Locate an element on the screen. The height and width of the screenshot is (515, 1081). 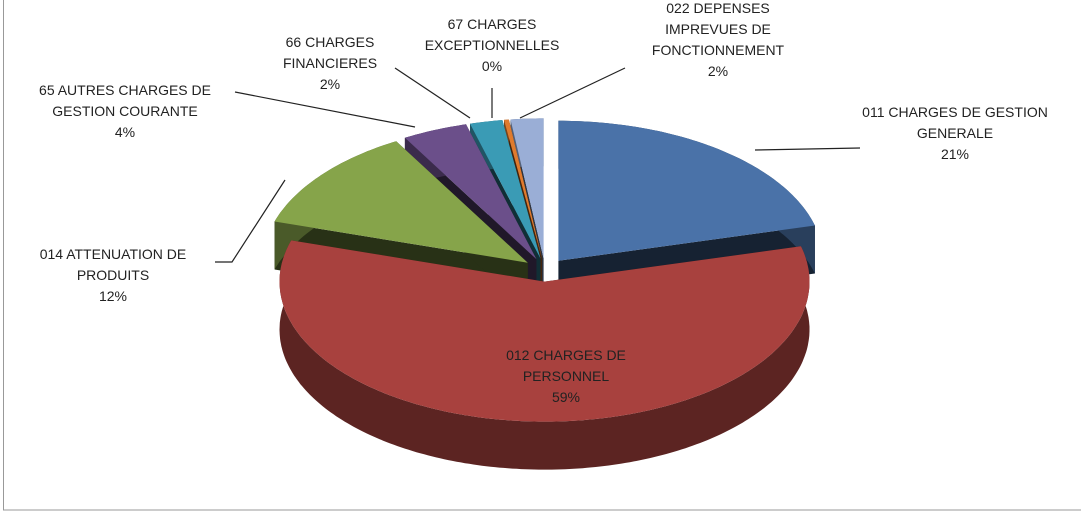
category-label: 022 DEPENSES IMPREVUES DE FONCTIONNEMENT is located at coordinates (718, 29).